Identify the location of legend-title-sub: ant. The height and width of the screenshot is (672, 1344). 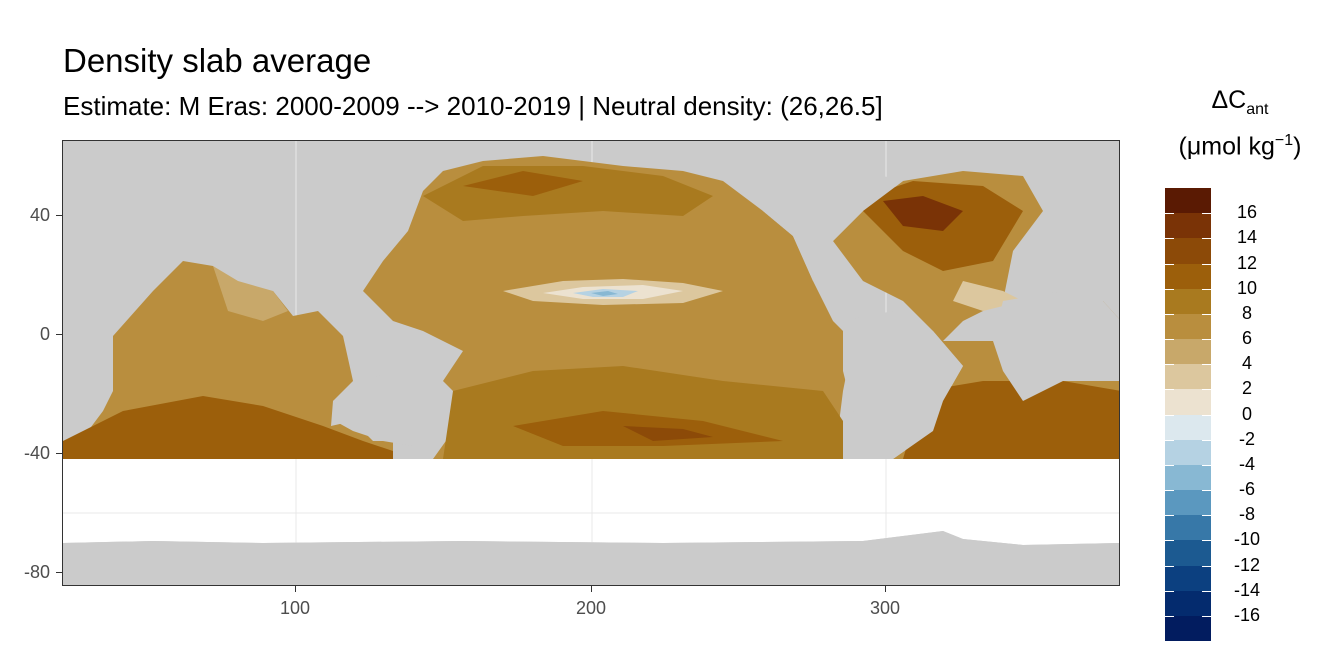
(1257, 109).